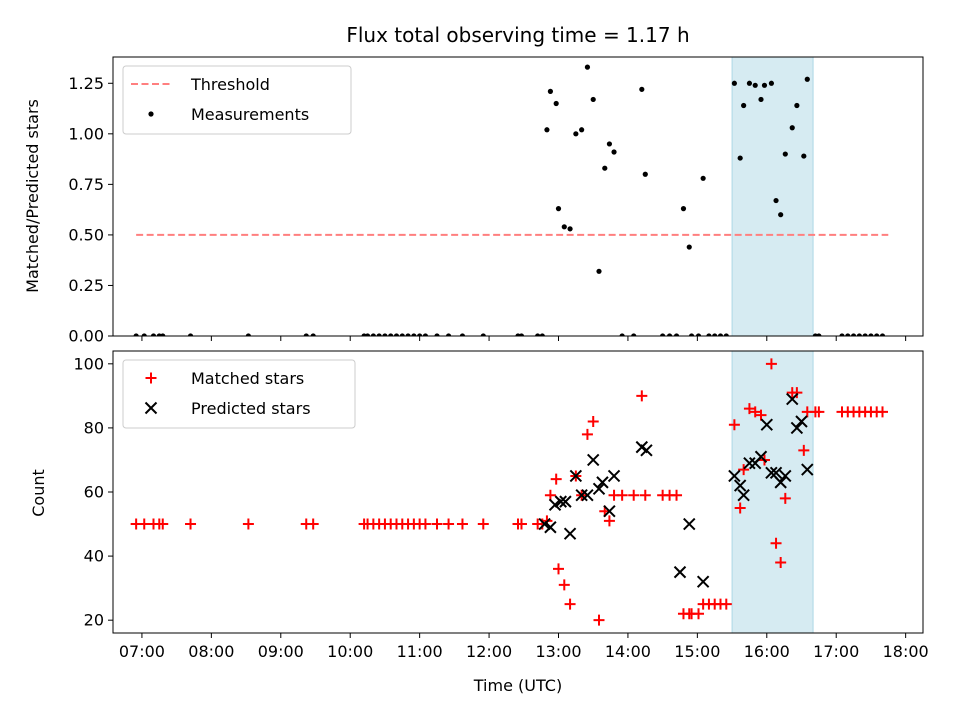 The height and width of the screenshot is (720, 960). I want to click on bottom-y-tick-label: 40, so click(94, 556).